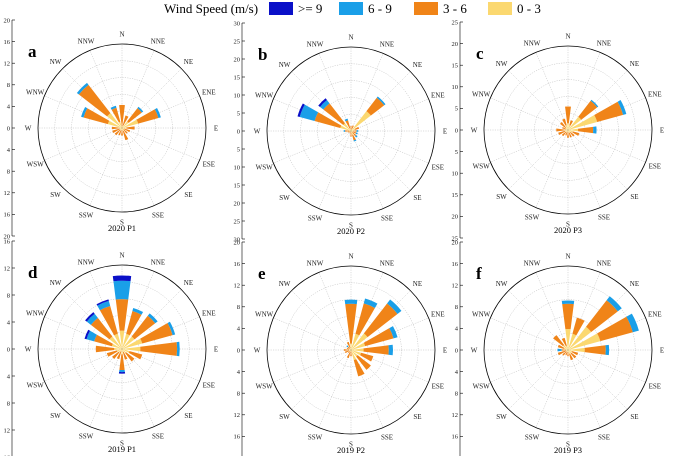 The height and width of the screenshot is (456, 683). What do you see at coordinates (351, 450) in the screenshot?
I see `panel-caption: 2019 P2` at bounding box center [351, 450].